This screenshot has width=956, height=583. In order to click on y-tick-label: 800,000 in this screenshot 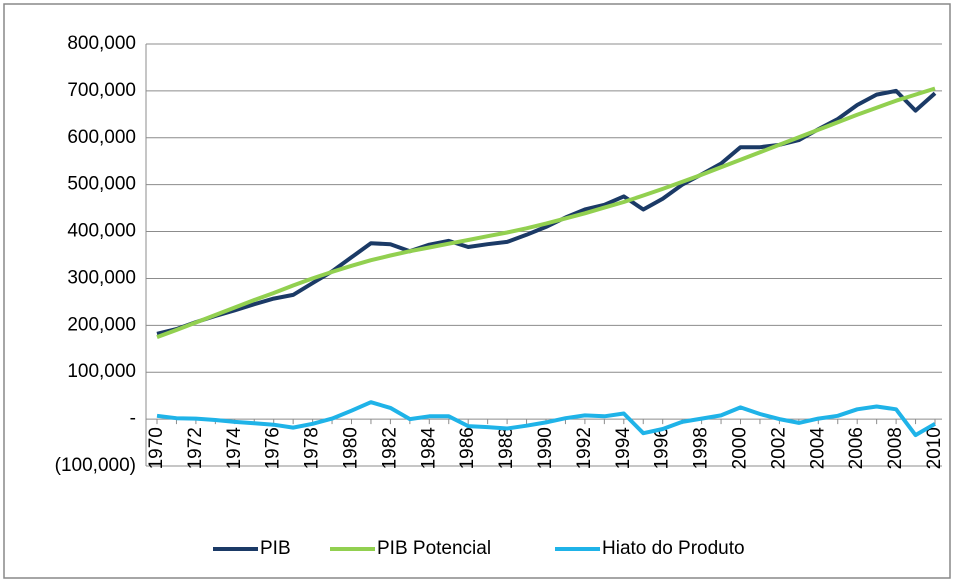, I will do `click(101, 43)`.